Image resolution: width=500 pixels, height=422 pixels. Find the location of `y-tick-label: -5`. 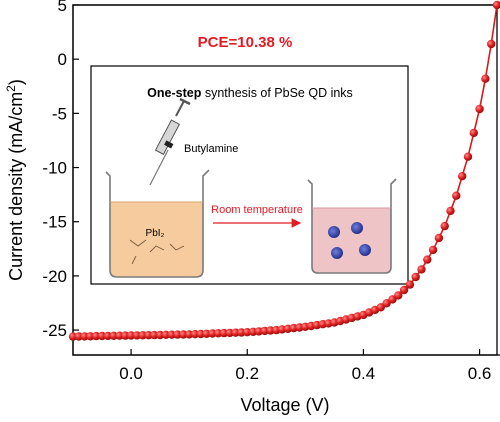

y-tick-label: -5 is located at coordinates (59, 113).